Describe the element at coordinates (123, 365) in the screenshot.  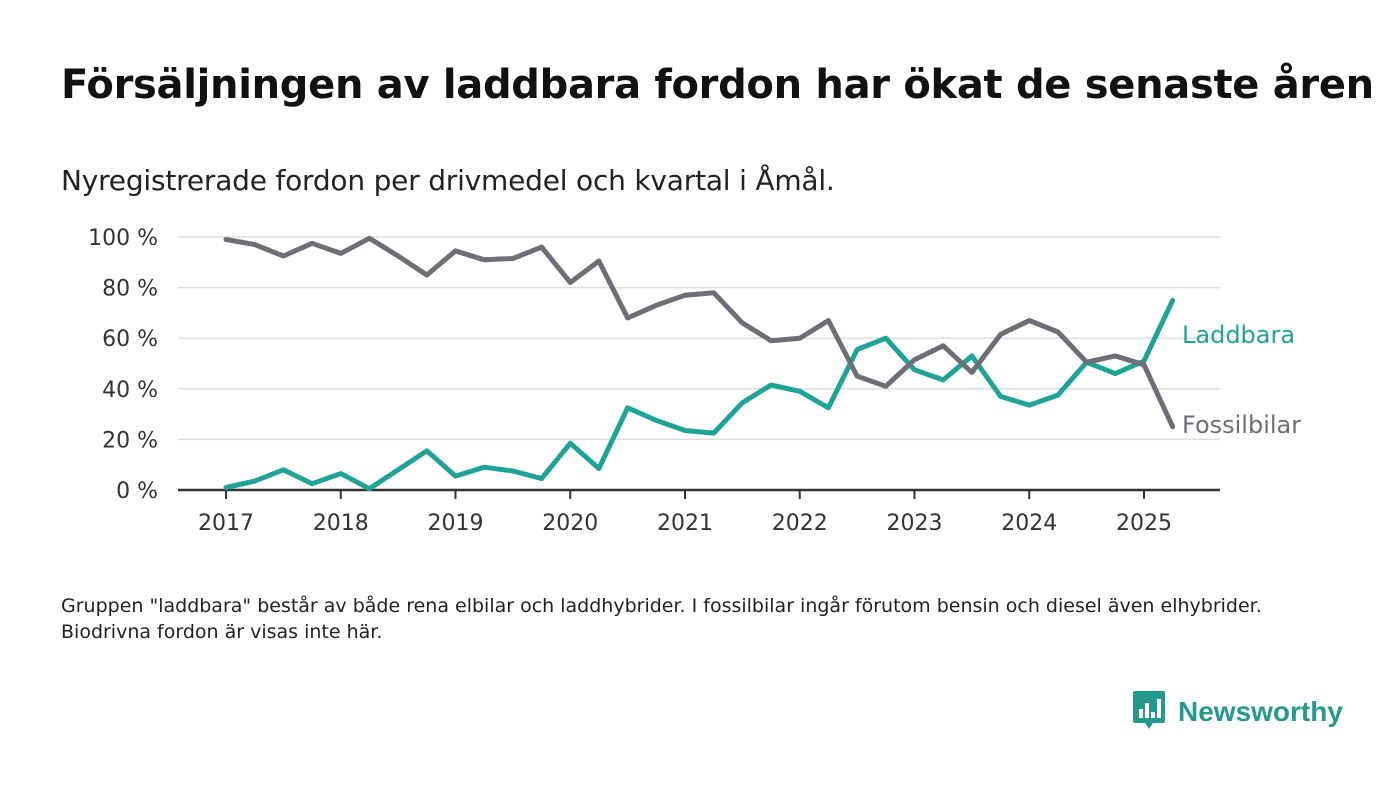
I see `y-axis-tick-labels: 0 % 20 % 40 % 60 % 80 % 100 %` at that location.